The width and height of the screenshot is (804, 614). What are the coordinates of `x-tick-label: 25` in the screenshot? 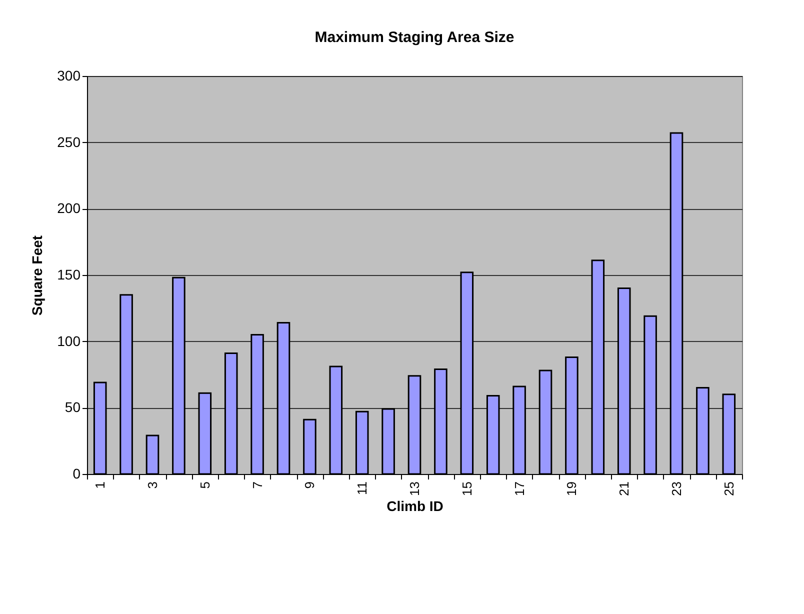 It's located at (728, 489).